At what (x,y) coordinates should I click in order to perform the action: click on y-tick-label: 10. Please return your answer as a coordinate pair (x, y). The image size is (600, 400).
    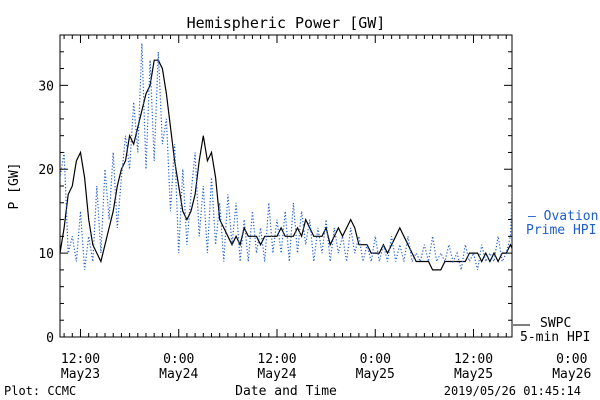
    Looking at the image, I should click on (46, 254).